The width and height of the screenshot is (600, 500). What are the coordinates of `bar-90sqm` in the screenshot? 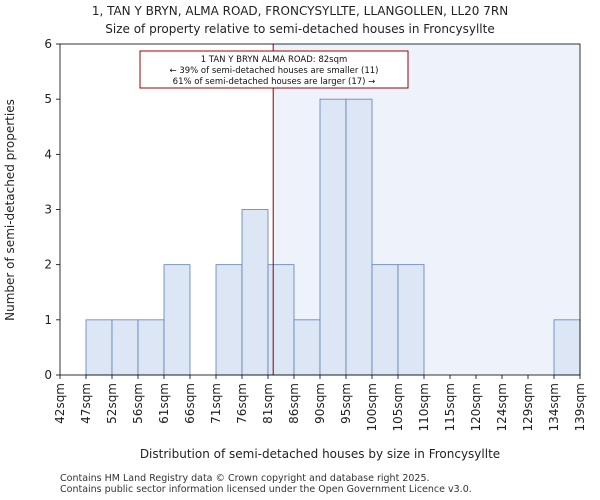 It's located at (333, 237).